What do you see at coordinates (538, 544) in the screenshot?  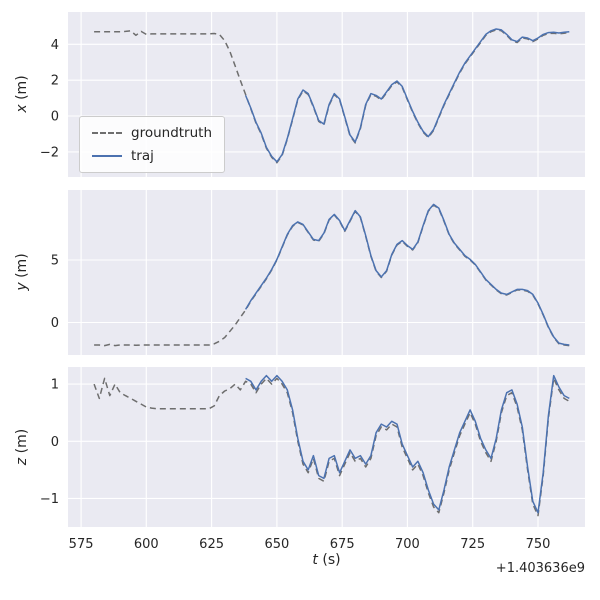 I see `x-tick-label: 750` at bounding box center [538, 544].